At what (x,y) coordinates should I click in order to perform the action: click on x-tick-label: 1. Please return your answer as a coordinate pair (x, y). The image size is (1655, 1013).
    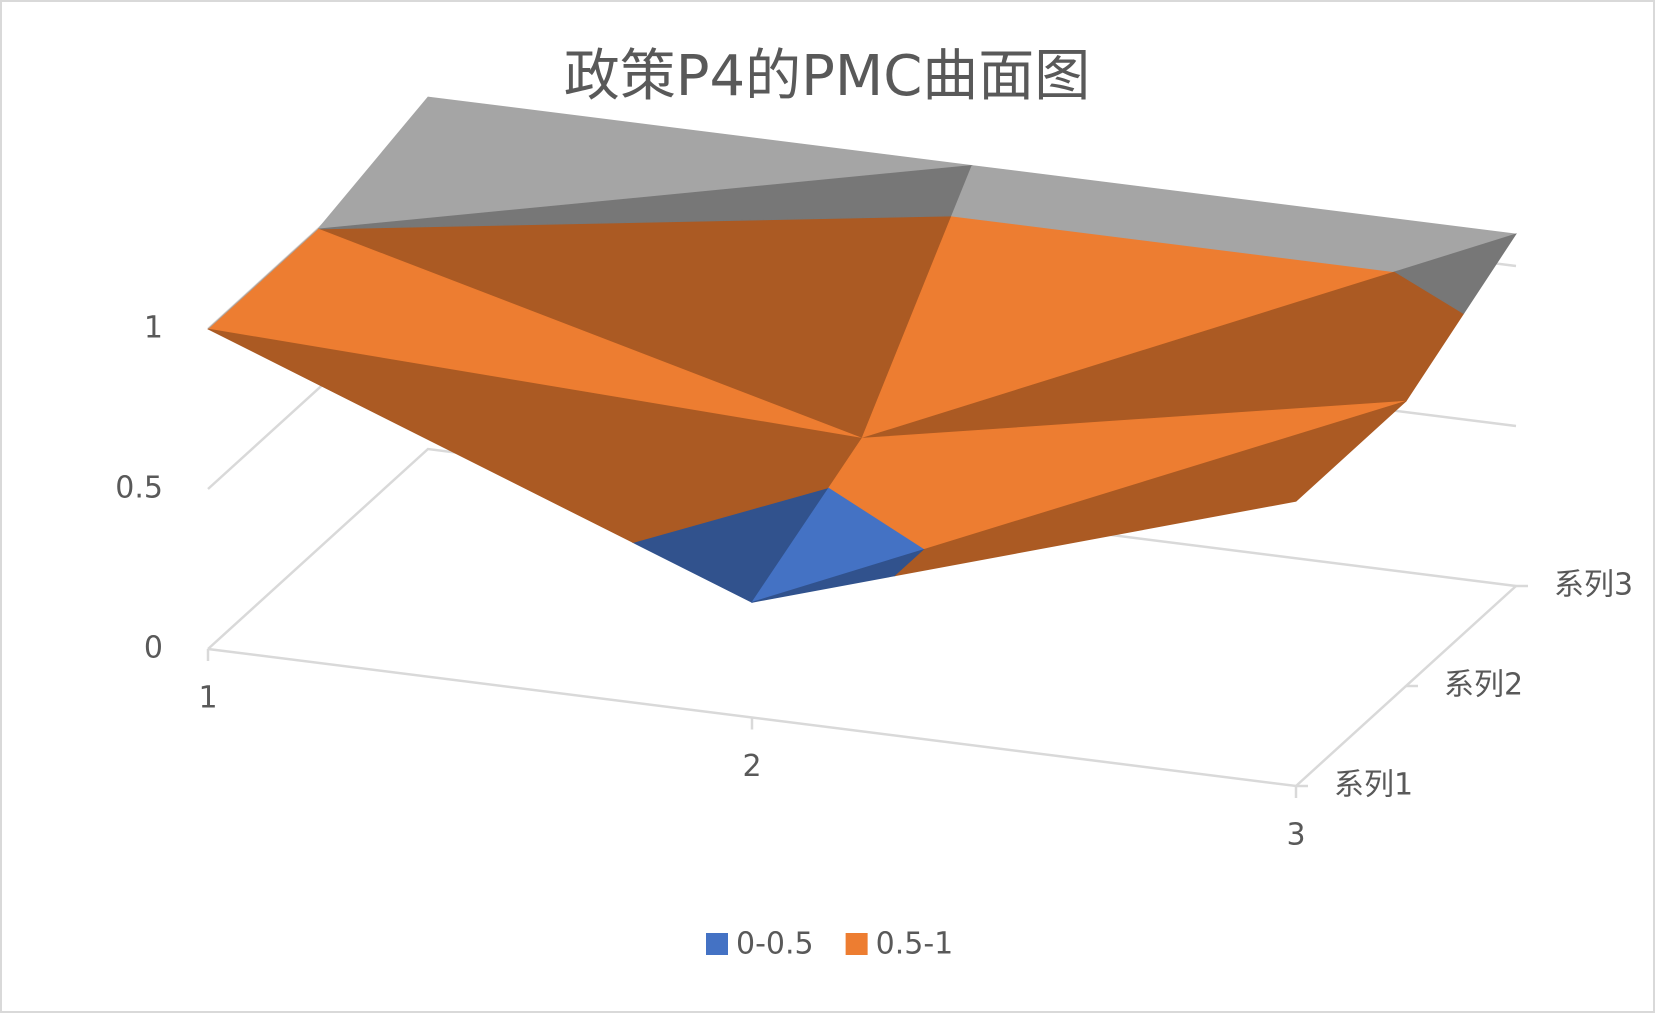
    Looking at the image, I should click on (207, 698).